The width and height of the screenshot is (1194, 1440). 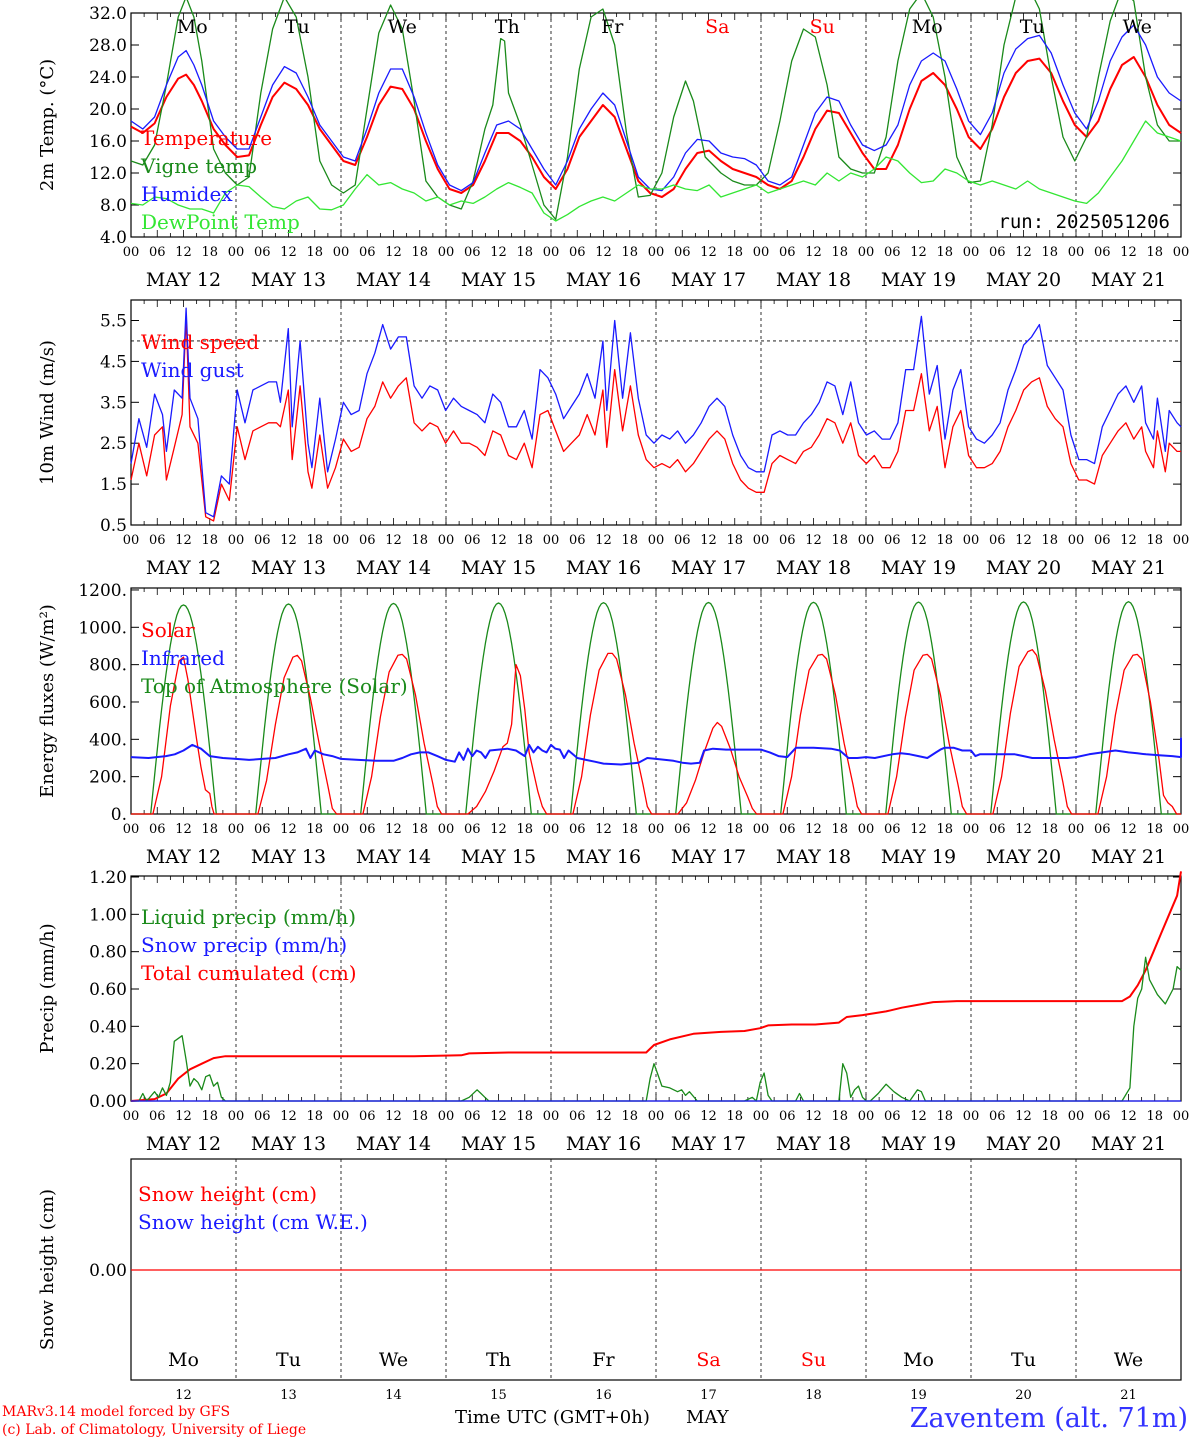 What do you see at coordinates (656, 751) in the screenshot?
I see `series-infrared-line` at bounding box center [656, 751].